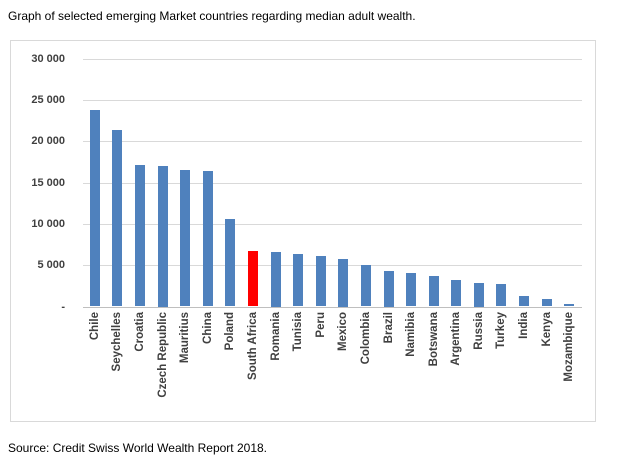 The image size is (621, 468). Describe the element at coordinates (48, 99) in the screenshot. I see `y-axis-tick-label: 25 000` at that location.